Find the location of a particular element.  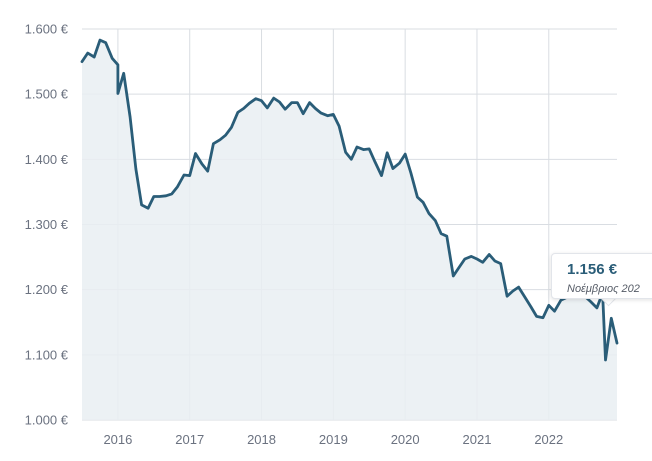

y-tick-label: 1.400 € is located at coordinates (47, 159).